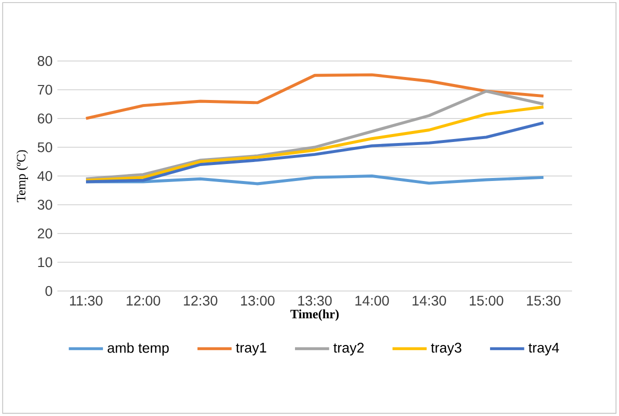 This screenshot has height=416, width=619. Describe the element at coordinates (45, 262) in the screenshot. I see `y-tick-label: 10` at that location.